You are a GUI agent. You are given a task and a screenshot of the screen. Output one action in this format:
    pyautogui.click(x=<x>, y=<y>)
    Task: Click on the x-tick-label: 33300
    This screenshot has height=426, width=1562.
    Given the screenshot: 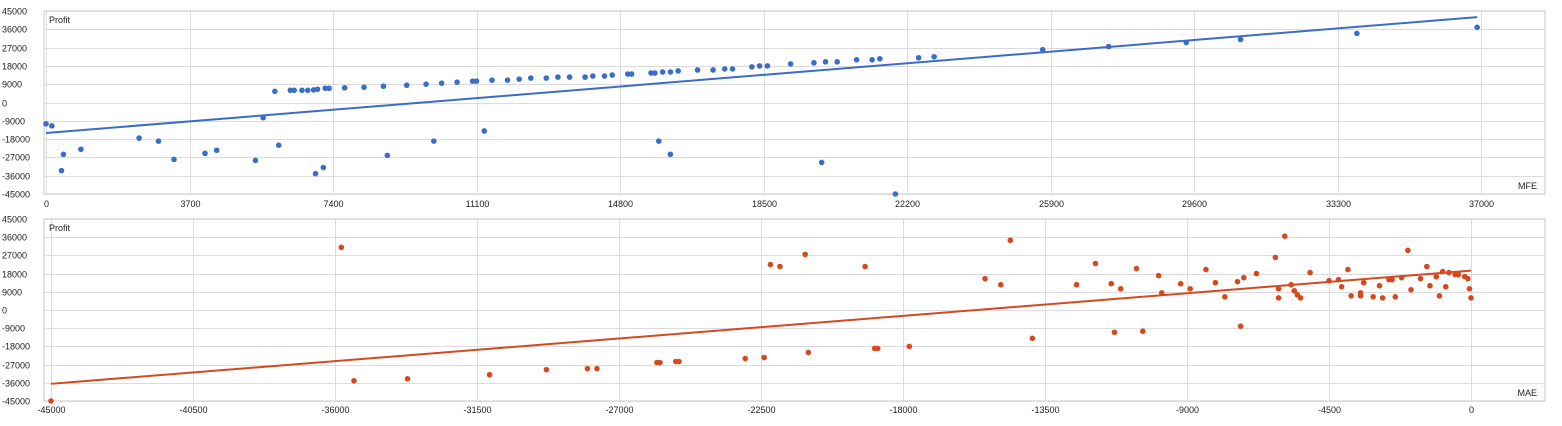 What is the action you would take?
    pyautogui.click(x=1338, y=204)
    